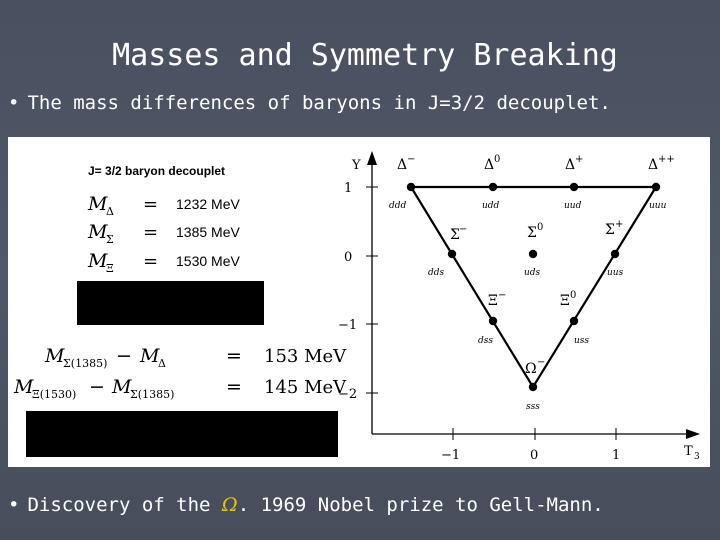 The width and height of the screenshot is (720, 540). I want to click on mass-subscript: Σ, so click(110, 239).